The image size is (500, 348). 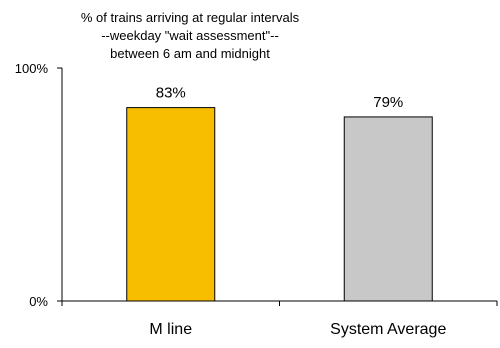 I want to click on chart-title-line-3: between 6 am and midnight, so click(x=190, y=53).